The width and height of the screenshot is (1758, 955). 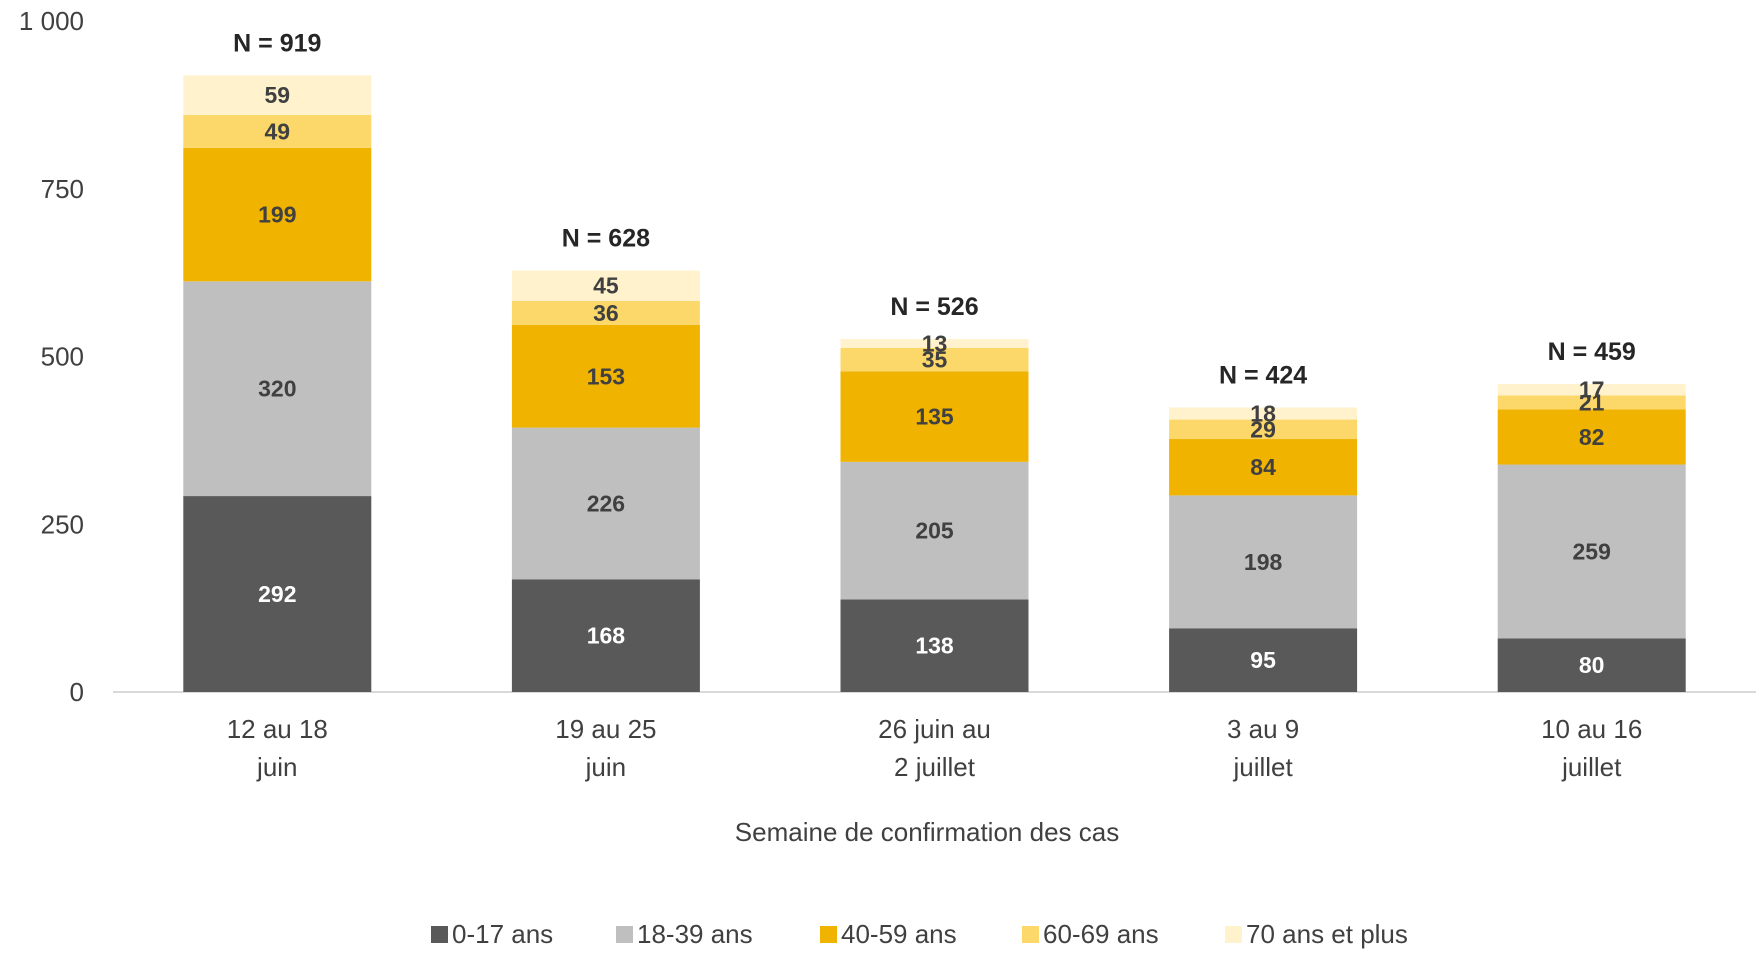 I want to click on data-label: 168, so click(x=606, y=636).